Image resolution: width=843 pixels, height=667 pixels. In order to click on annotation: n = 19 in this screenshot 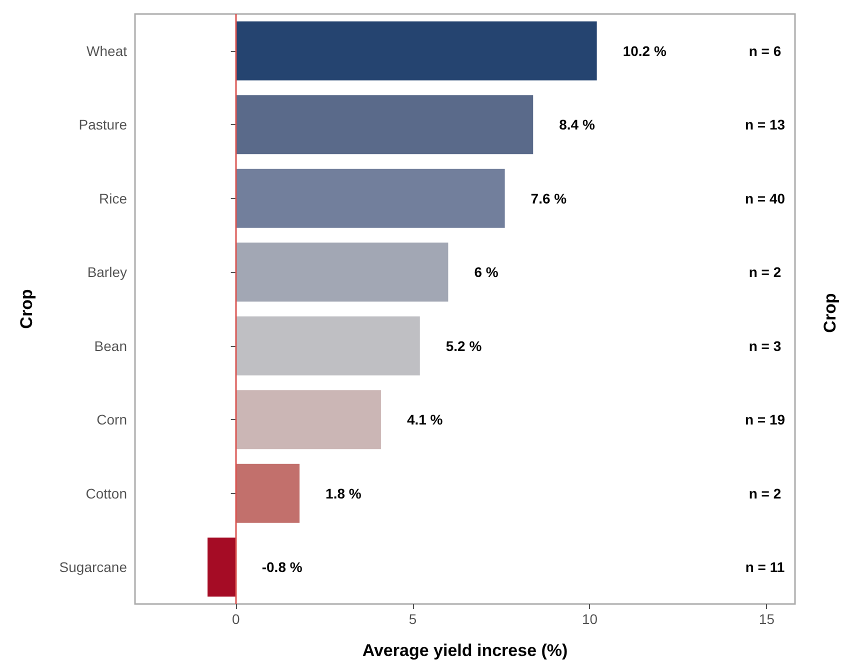, I will do `click(765, 420)`.